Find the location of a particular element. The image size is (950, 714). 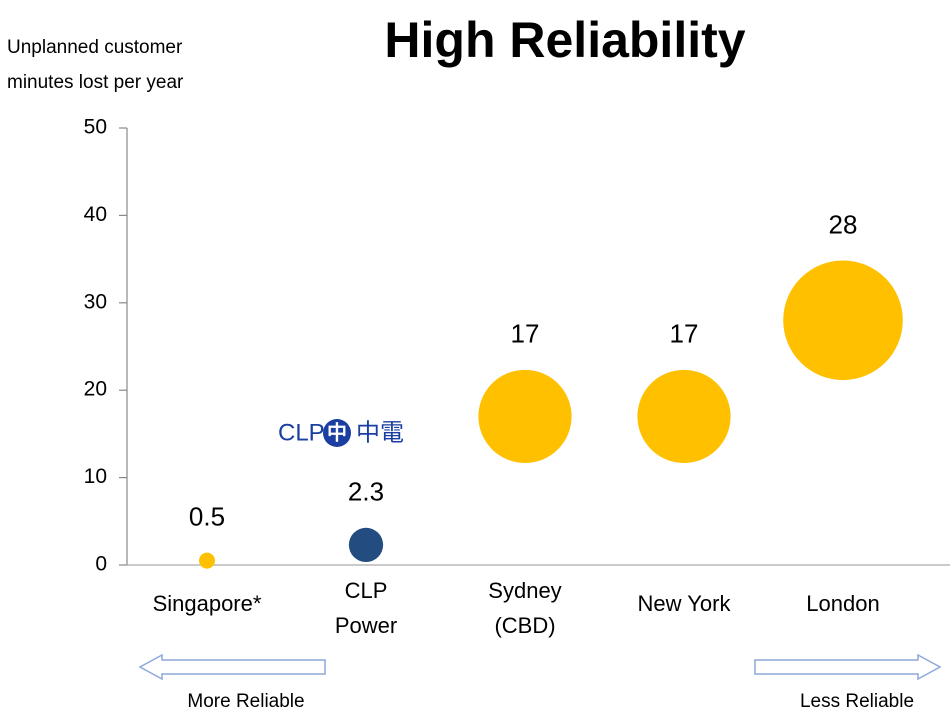

logo-mark: 中 is located at coordinates (337, 432).